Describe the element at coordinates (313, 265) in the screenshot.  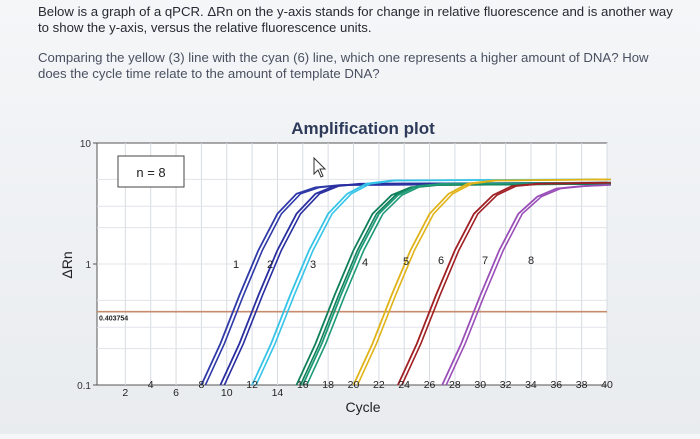
I see `series-label-3: 3` at that location.